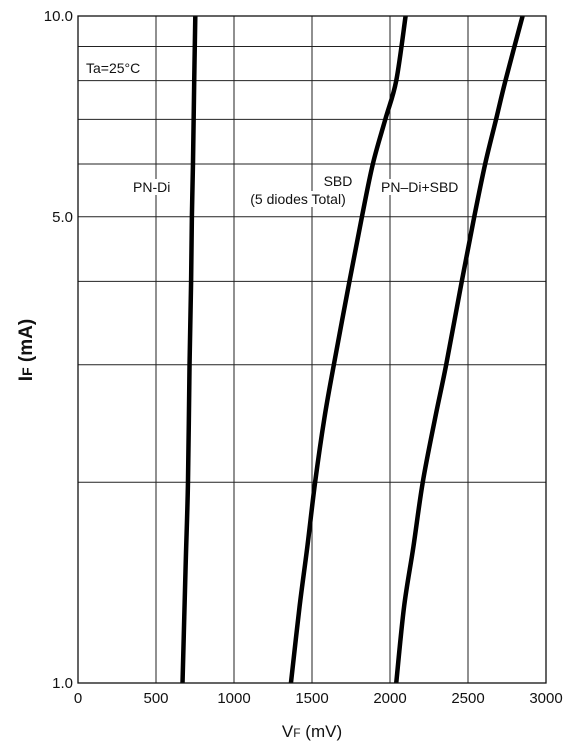 This screenshot has height=747, width=568. I want to click on pn-di-label: PN-Di, so click(151, 187).